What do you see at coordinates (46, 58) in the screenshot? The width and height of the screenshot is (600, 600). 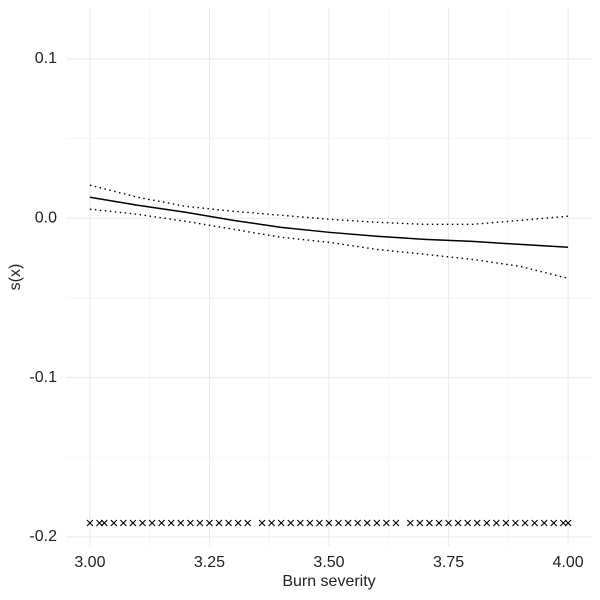 I see `y-tick-label: 0.1` at bounding box center [46, 58].